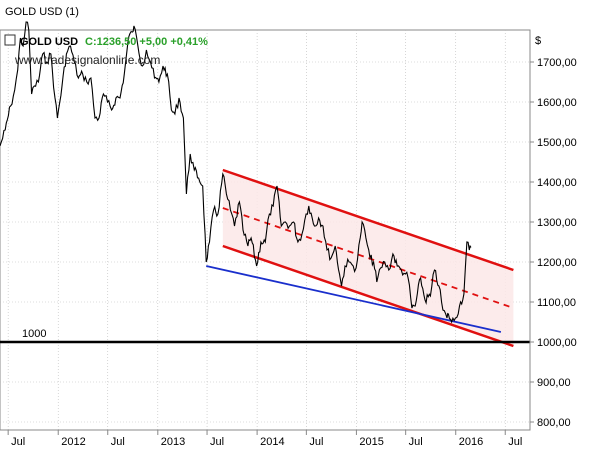 Image resolution: width=595 pixels, height=450 pixels. Describe the element at coordinates (10, 40) in the screenshot. I see `legend-icon` at that location.